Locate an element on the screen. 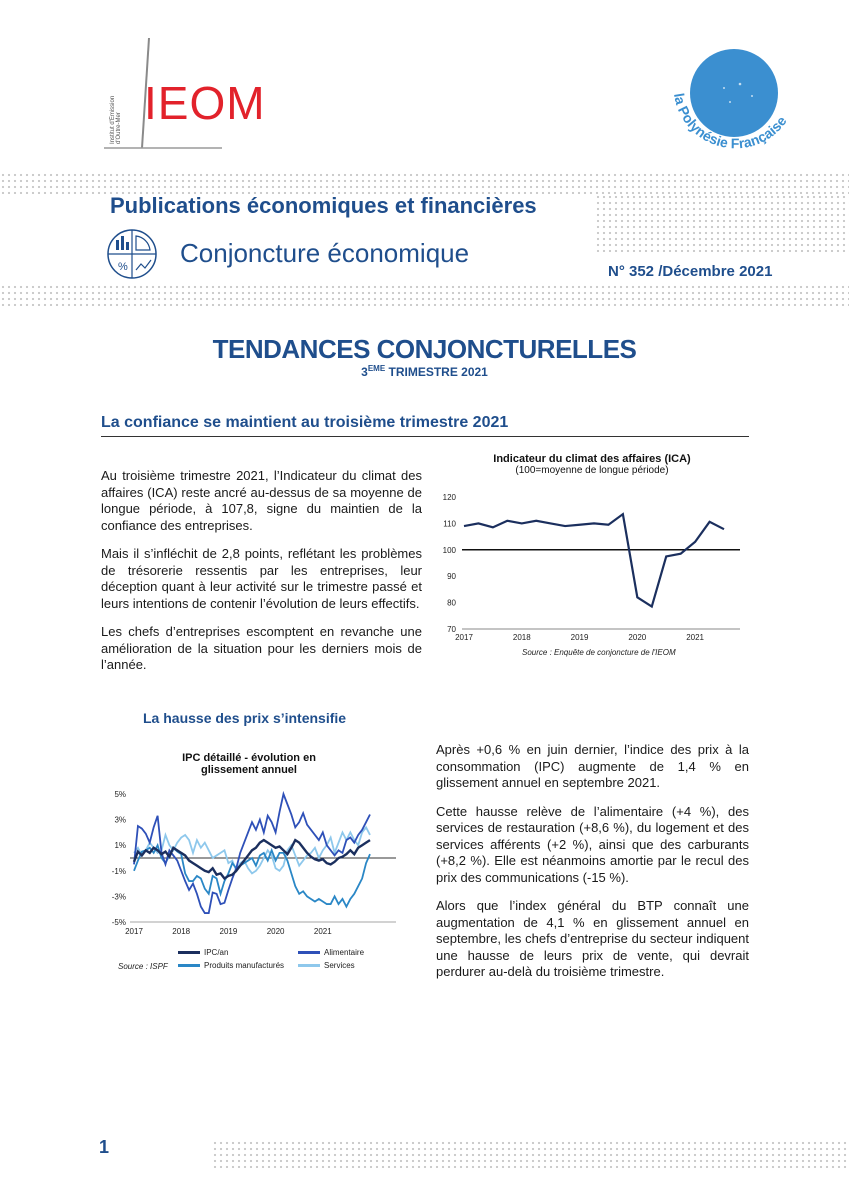  page-subtitle: 3EME TRIMESTRE 2021 is located at coordinates (424, 371).